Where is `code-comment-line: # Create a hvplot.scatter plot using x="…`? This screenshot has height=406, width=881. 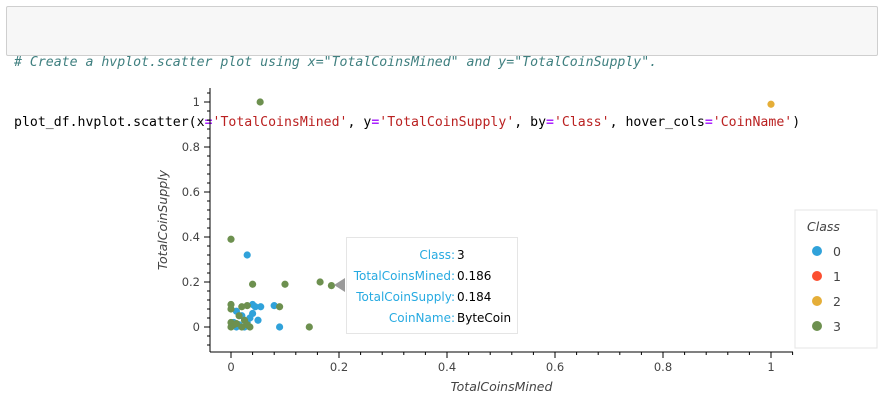 code-comment-line: # Create a hvplot.scatter plot using x="… is located at coordinates (445, 63).